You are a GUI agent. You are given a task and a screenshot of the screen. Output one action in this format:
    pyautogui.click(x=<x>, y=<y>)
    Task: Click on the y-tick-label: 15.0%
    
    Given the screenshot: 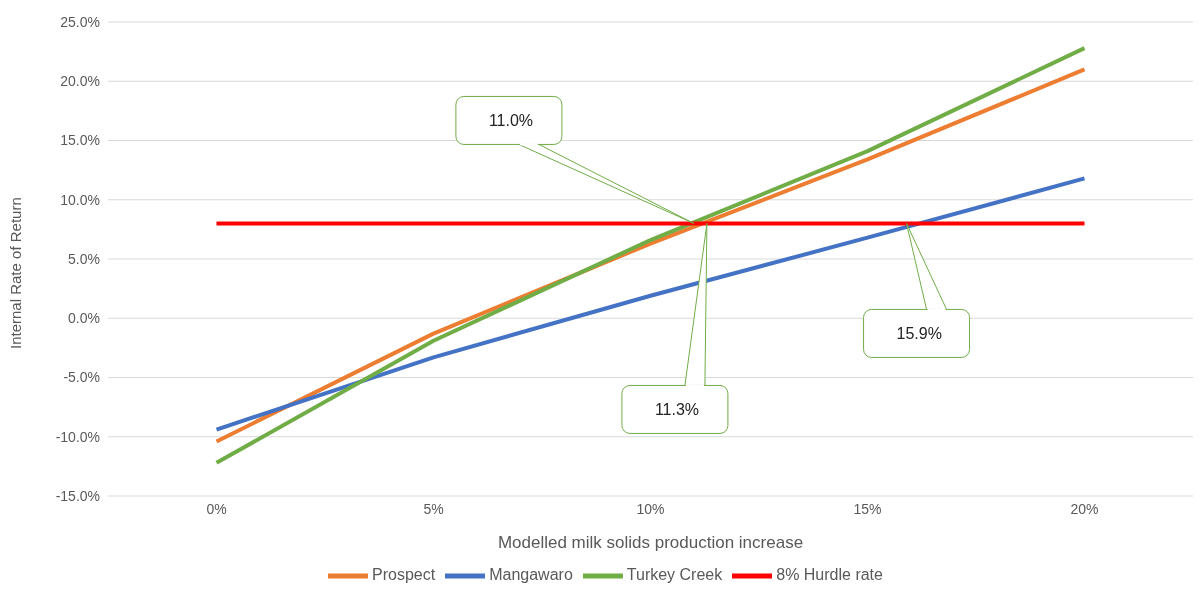 What is the action you would take?
    pyautogui.click(x=80, y=140)
    